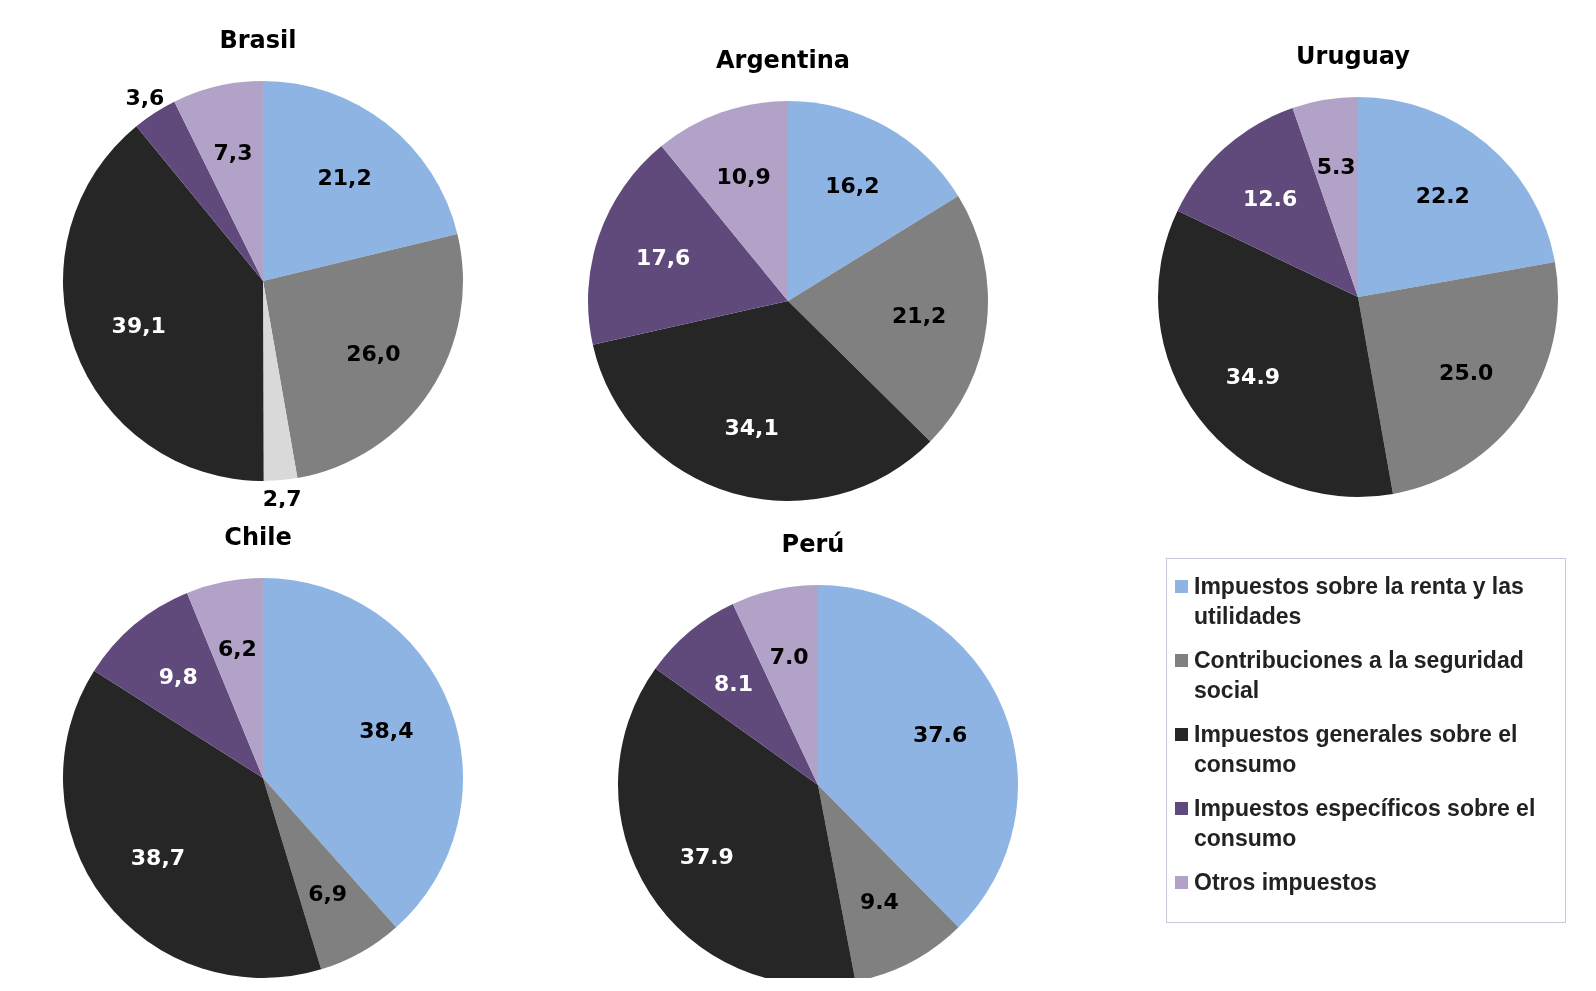 Image resolution: width=1596 pixels, height=991 pixels. I want to click on chart-title: Uruguay, so click(1353, 56).